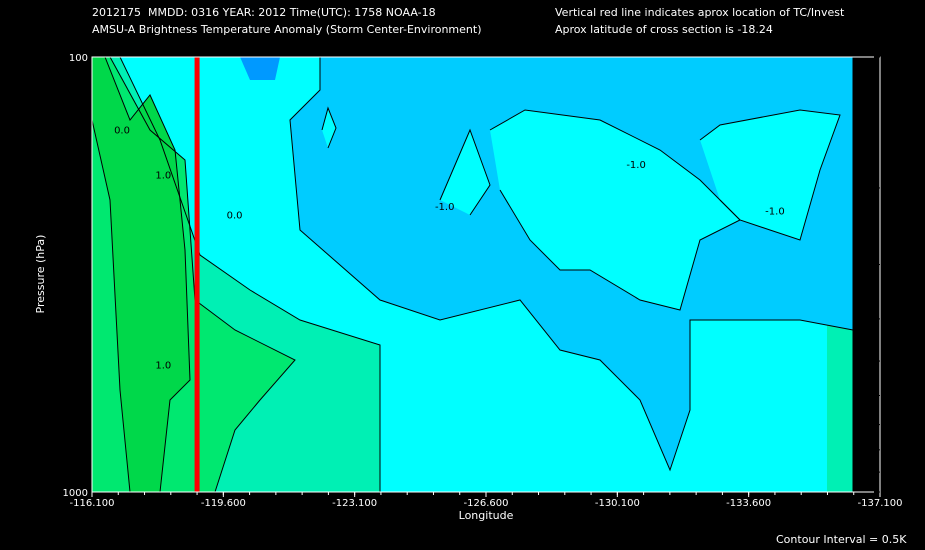  I want to click on x-tick-label: -137.100, so click(880, 503).